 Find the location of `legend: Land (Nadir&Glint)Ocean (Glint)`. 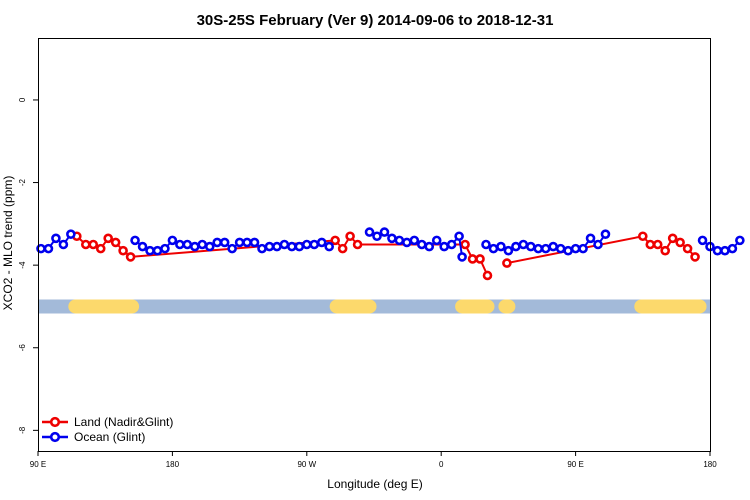

legend: Land (Nadir&Glint)Ocean (Glint) is located at coordinates (107, 429).